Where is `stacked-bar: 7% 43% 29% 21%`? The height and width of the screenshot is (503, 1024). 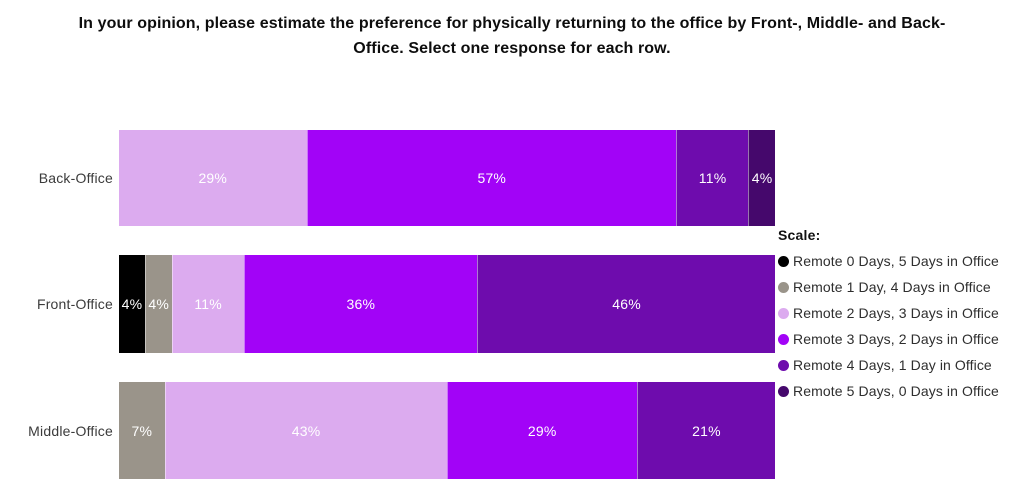 stacked-bar: 7% 43% 29% 21% is located at coordinates (447, 430).